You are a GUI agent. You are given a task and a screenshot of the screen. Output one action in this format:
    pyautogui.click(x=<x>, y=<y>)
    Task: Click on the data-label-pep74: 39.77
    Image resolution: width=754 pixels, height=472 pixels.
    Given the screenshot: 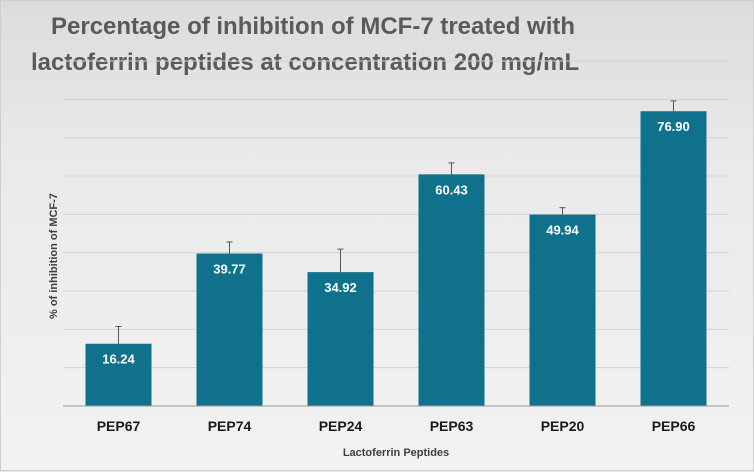 What is the action you would take?
    pyautogui.click(x=229, y=269)
    